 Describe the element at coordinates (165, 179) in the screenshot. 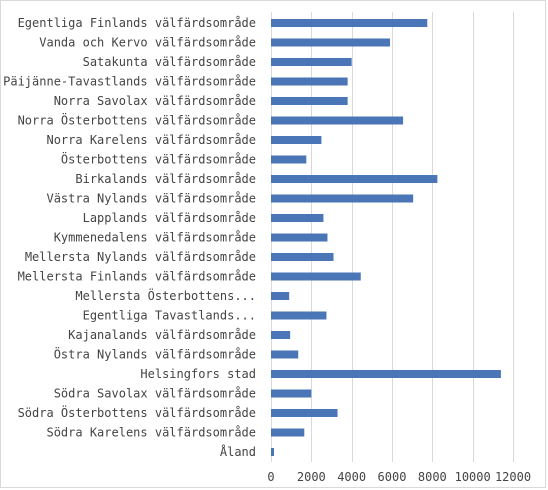

I see `category-label: Birkalands välfärdsområde` at that location.